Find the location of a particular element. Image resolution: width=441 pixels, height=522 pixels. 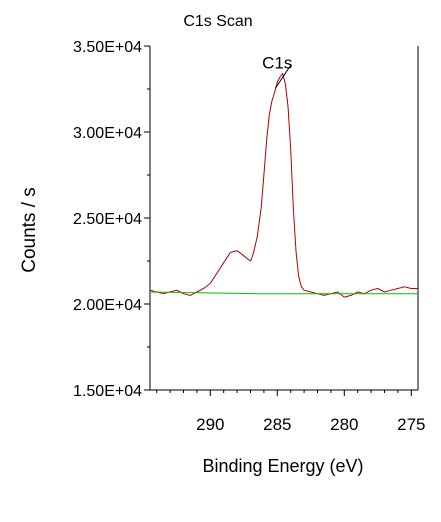

chart-title: C1s Scan is located at coordinates (217, 21).